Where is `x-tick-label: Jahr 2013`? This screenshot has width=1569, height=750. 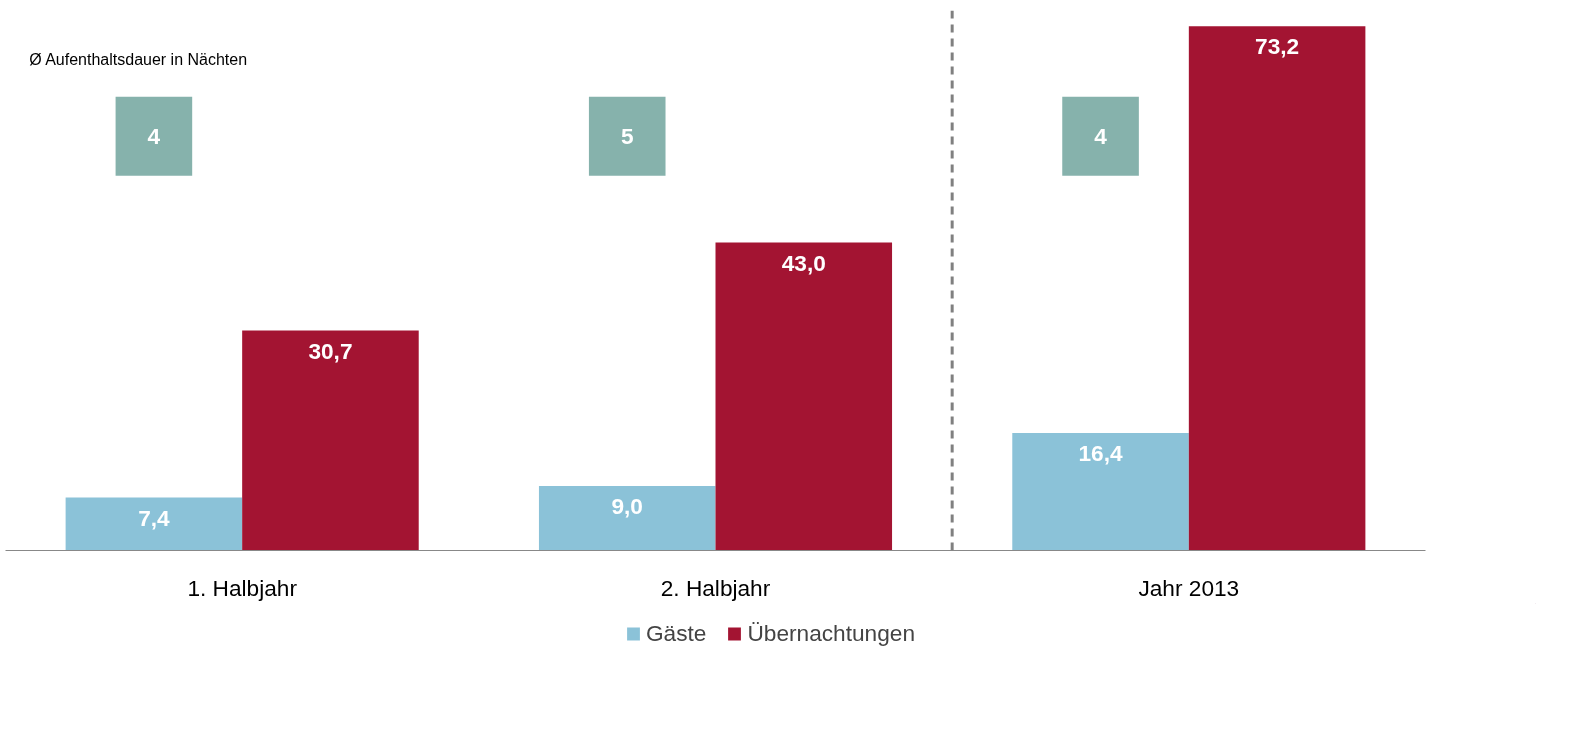 x-tick-label: Jahr 2013 is located at coordinates (1189, 587).